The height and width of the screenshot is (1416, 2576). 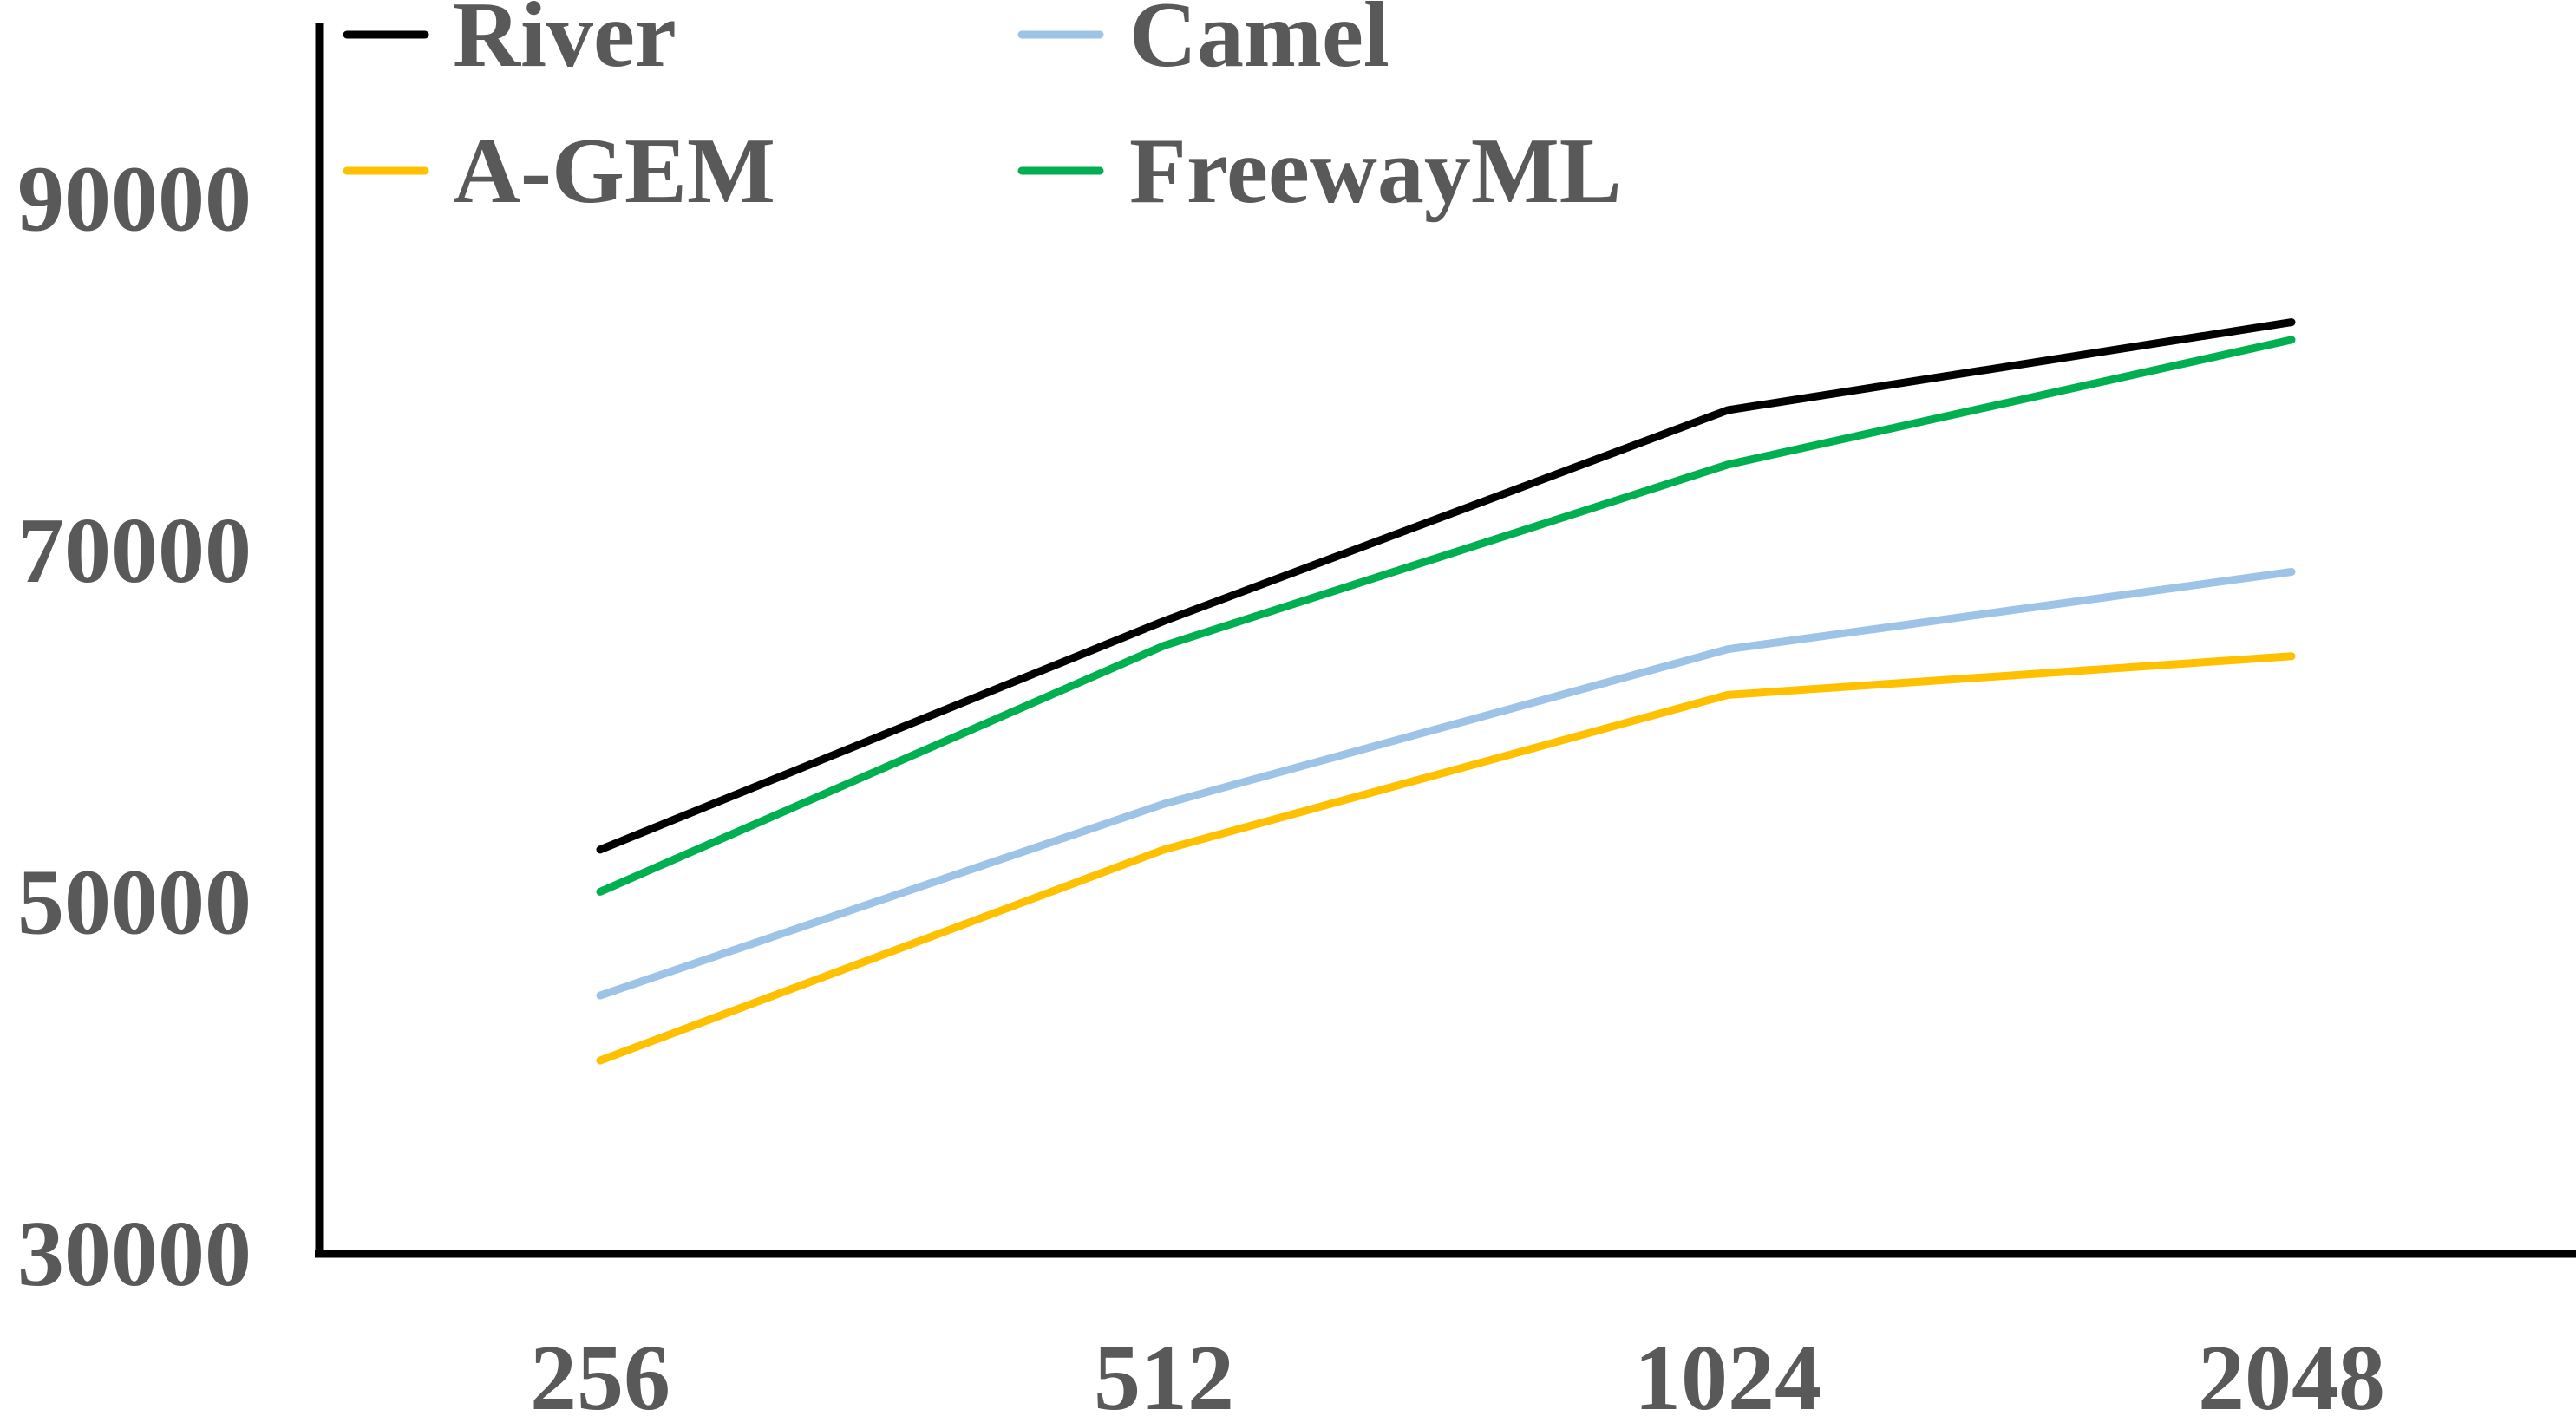 What do you see at coordinates (1457, 1371) in the screenshot?
I see `x-tick-labels: 256 512 1024 2048` at bounding box center [1457, 1371].